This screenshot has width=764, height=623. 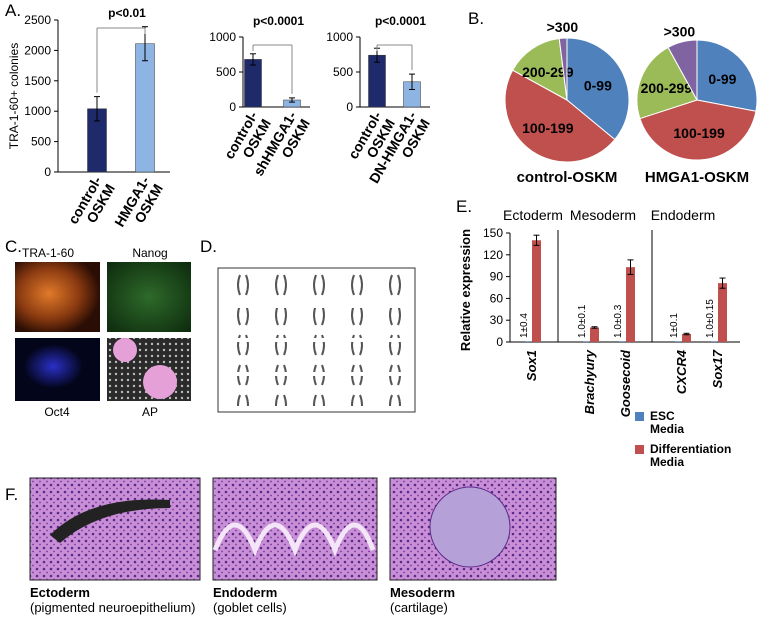 What do you see at coordinates (589, 381) in the screenshot?
I see `x-tick-label: Brachyury` at bounding box center [589, 381].